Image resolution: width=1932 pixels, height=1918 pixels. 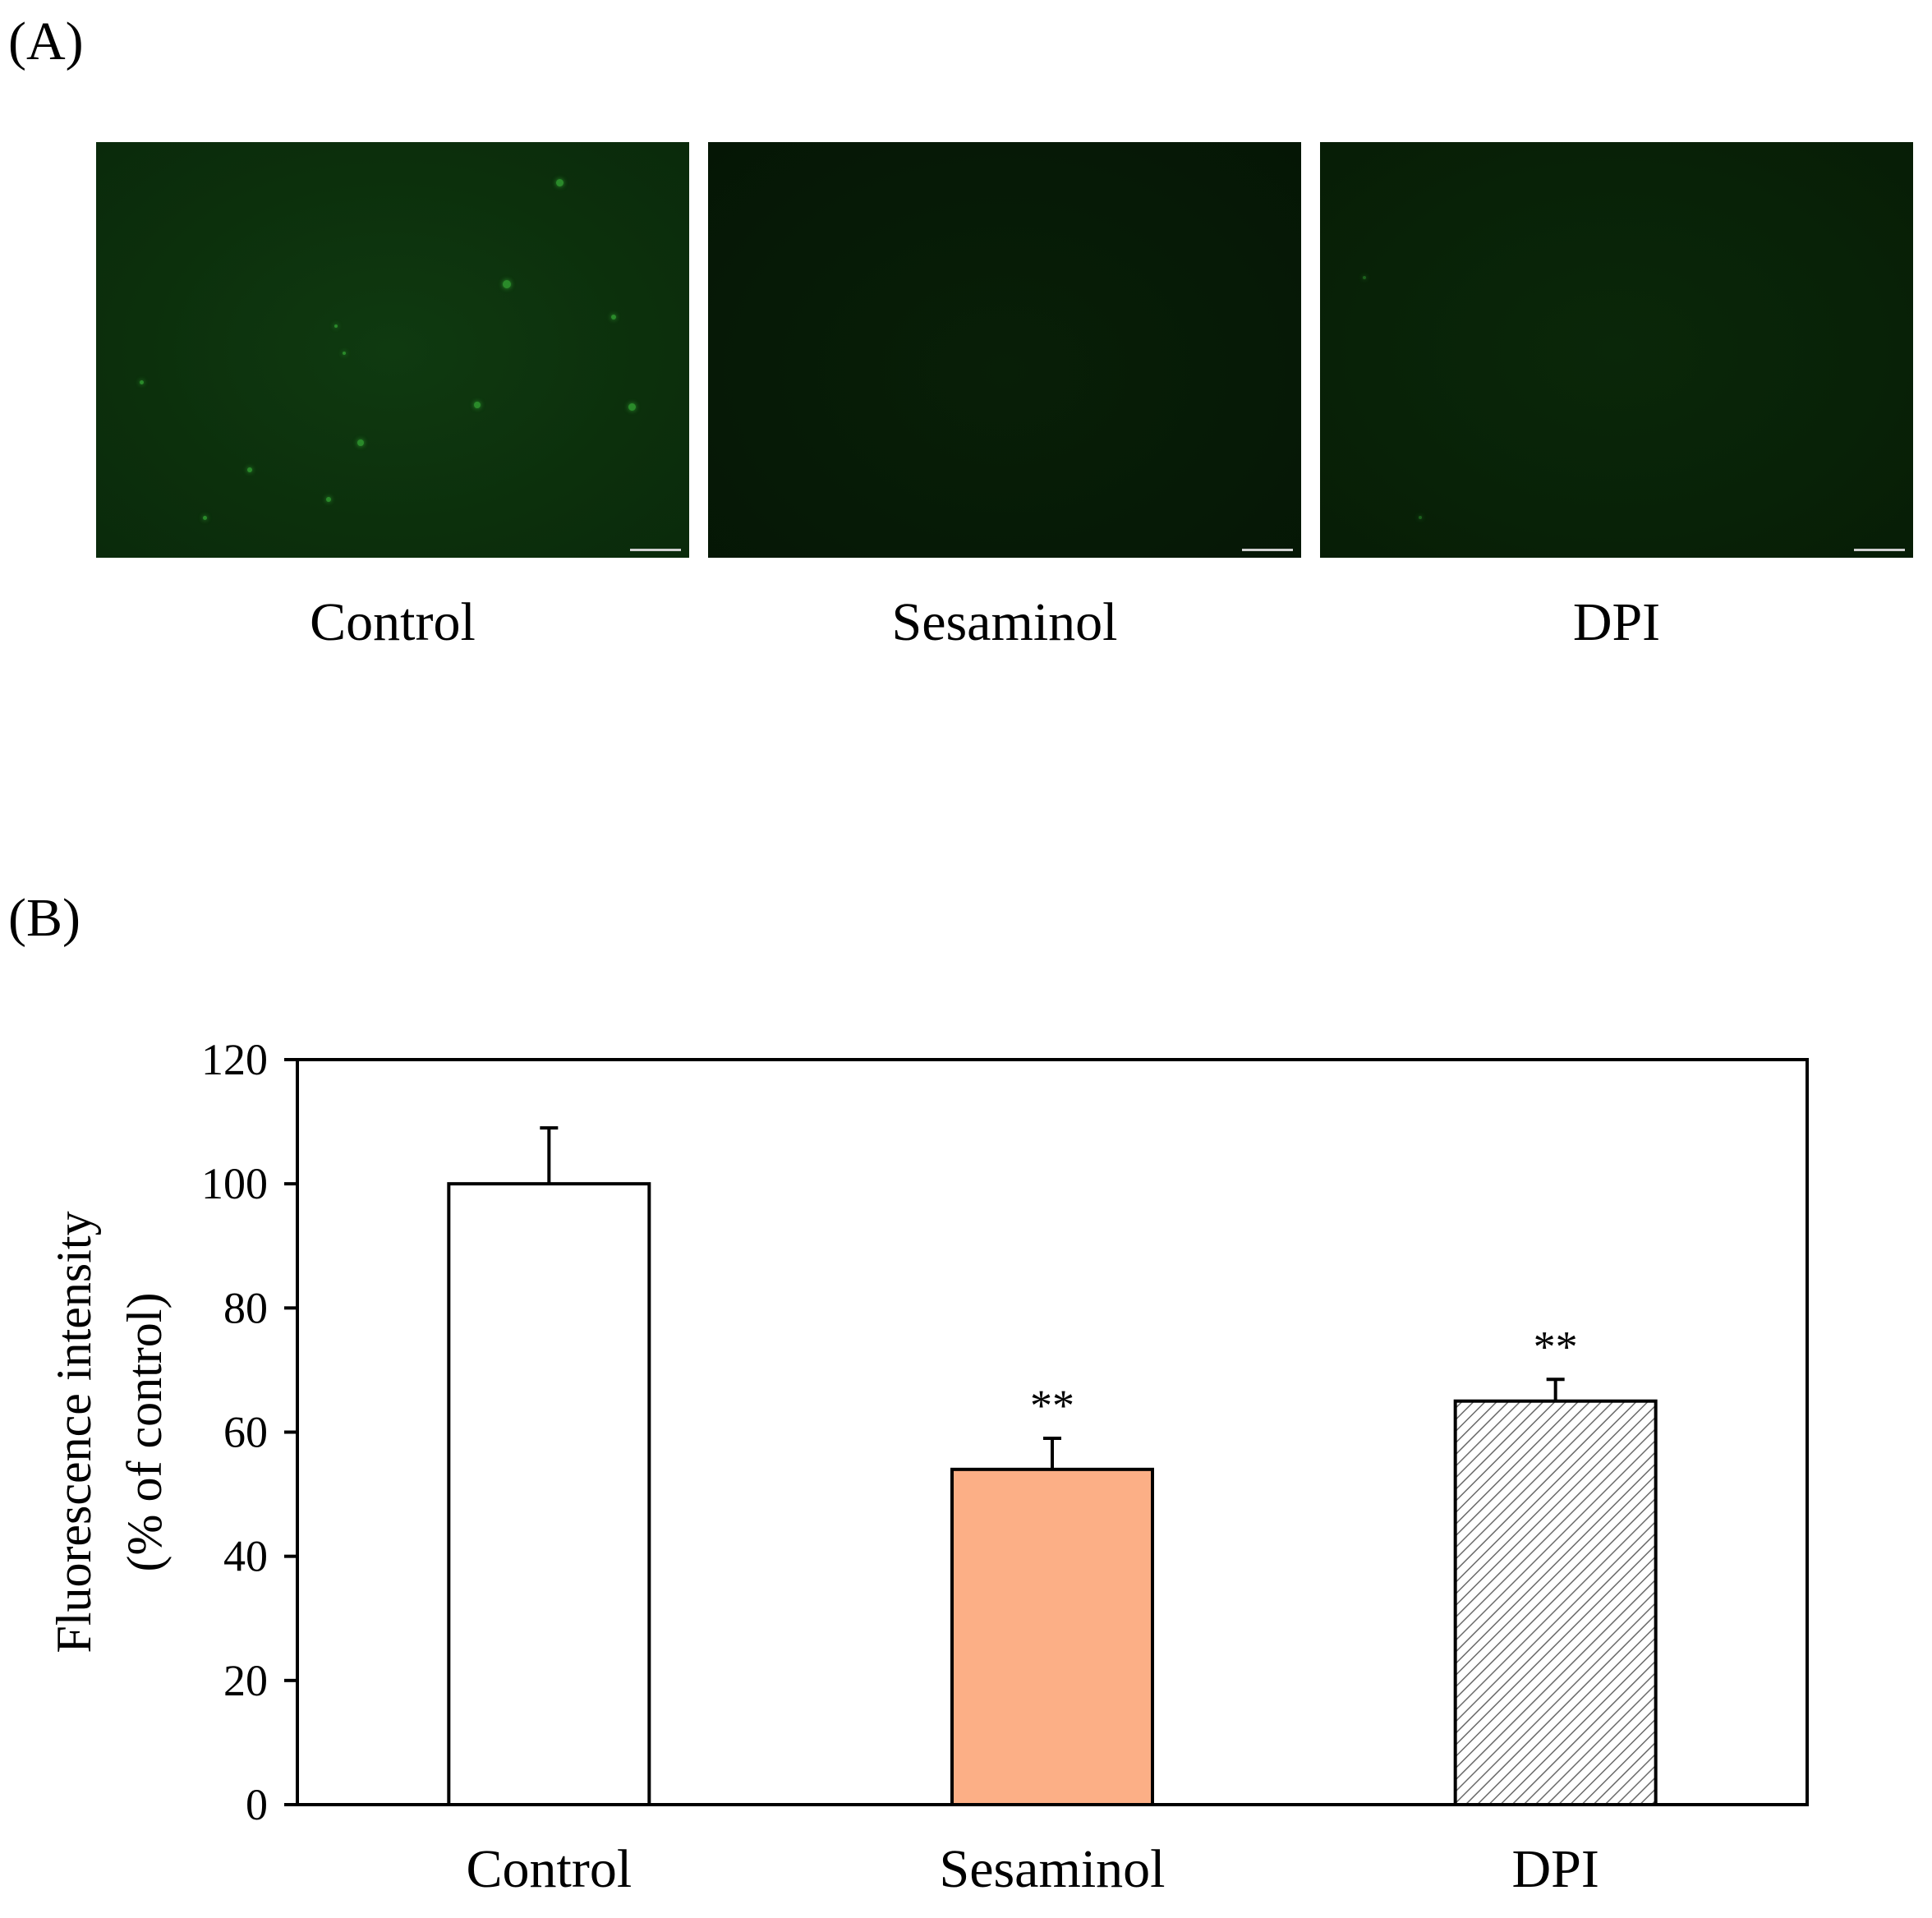 What do you see at coordinates (1616, 350) in the screenshot?
I see `micrograph-dpi` at bounding box center [1616, 350].